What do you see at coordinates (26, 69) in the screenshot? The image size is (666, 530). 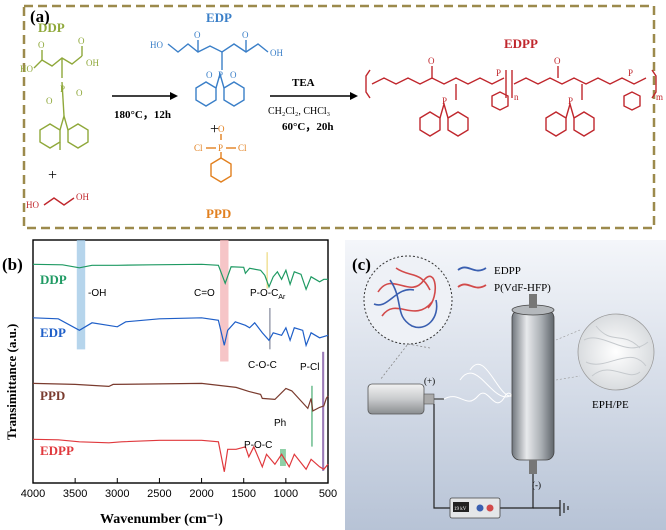 I see `ddp-oh-left: HO` at bounding box center [26, 69].